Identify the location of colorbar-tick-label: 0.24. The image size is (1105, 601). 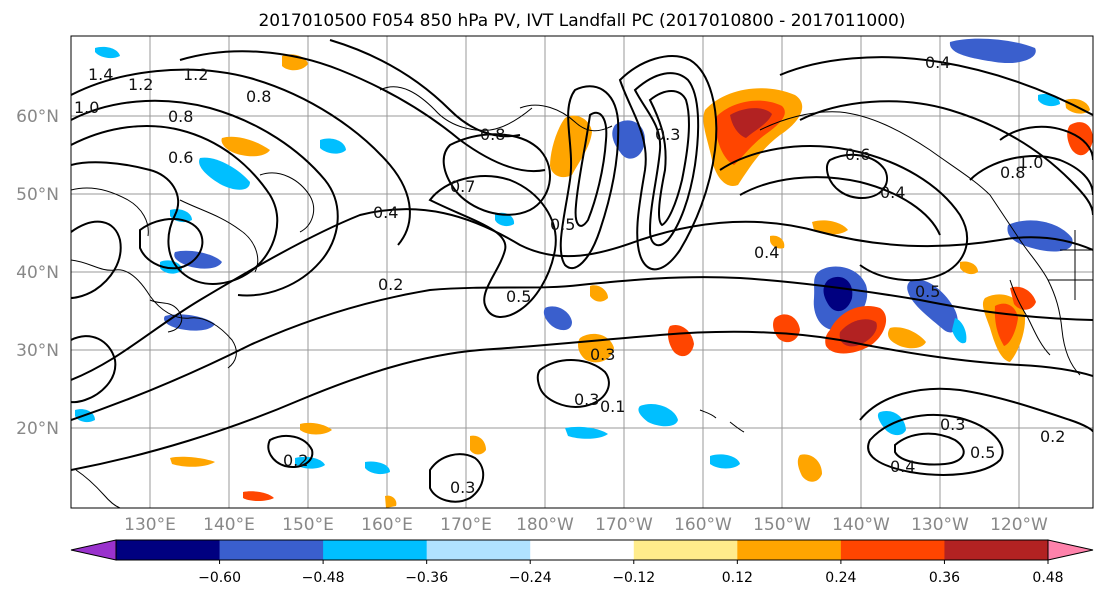
(840, 578).